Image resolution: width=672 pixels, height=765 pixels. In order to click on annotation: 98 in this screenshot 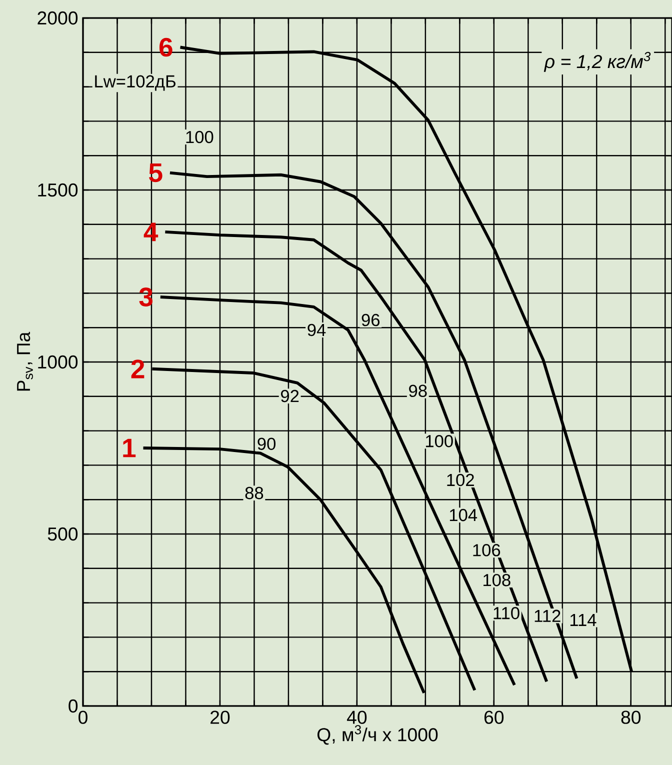, I will do `click(418, 391)`.